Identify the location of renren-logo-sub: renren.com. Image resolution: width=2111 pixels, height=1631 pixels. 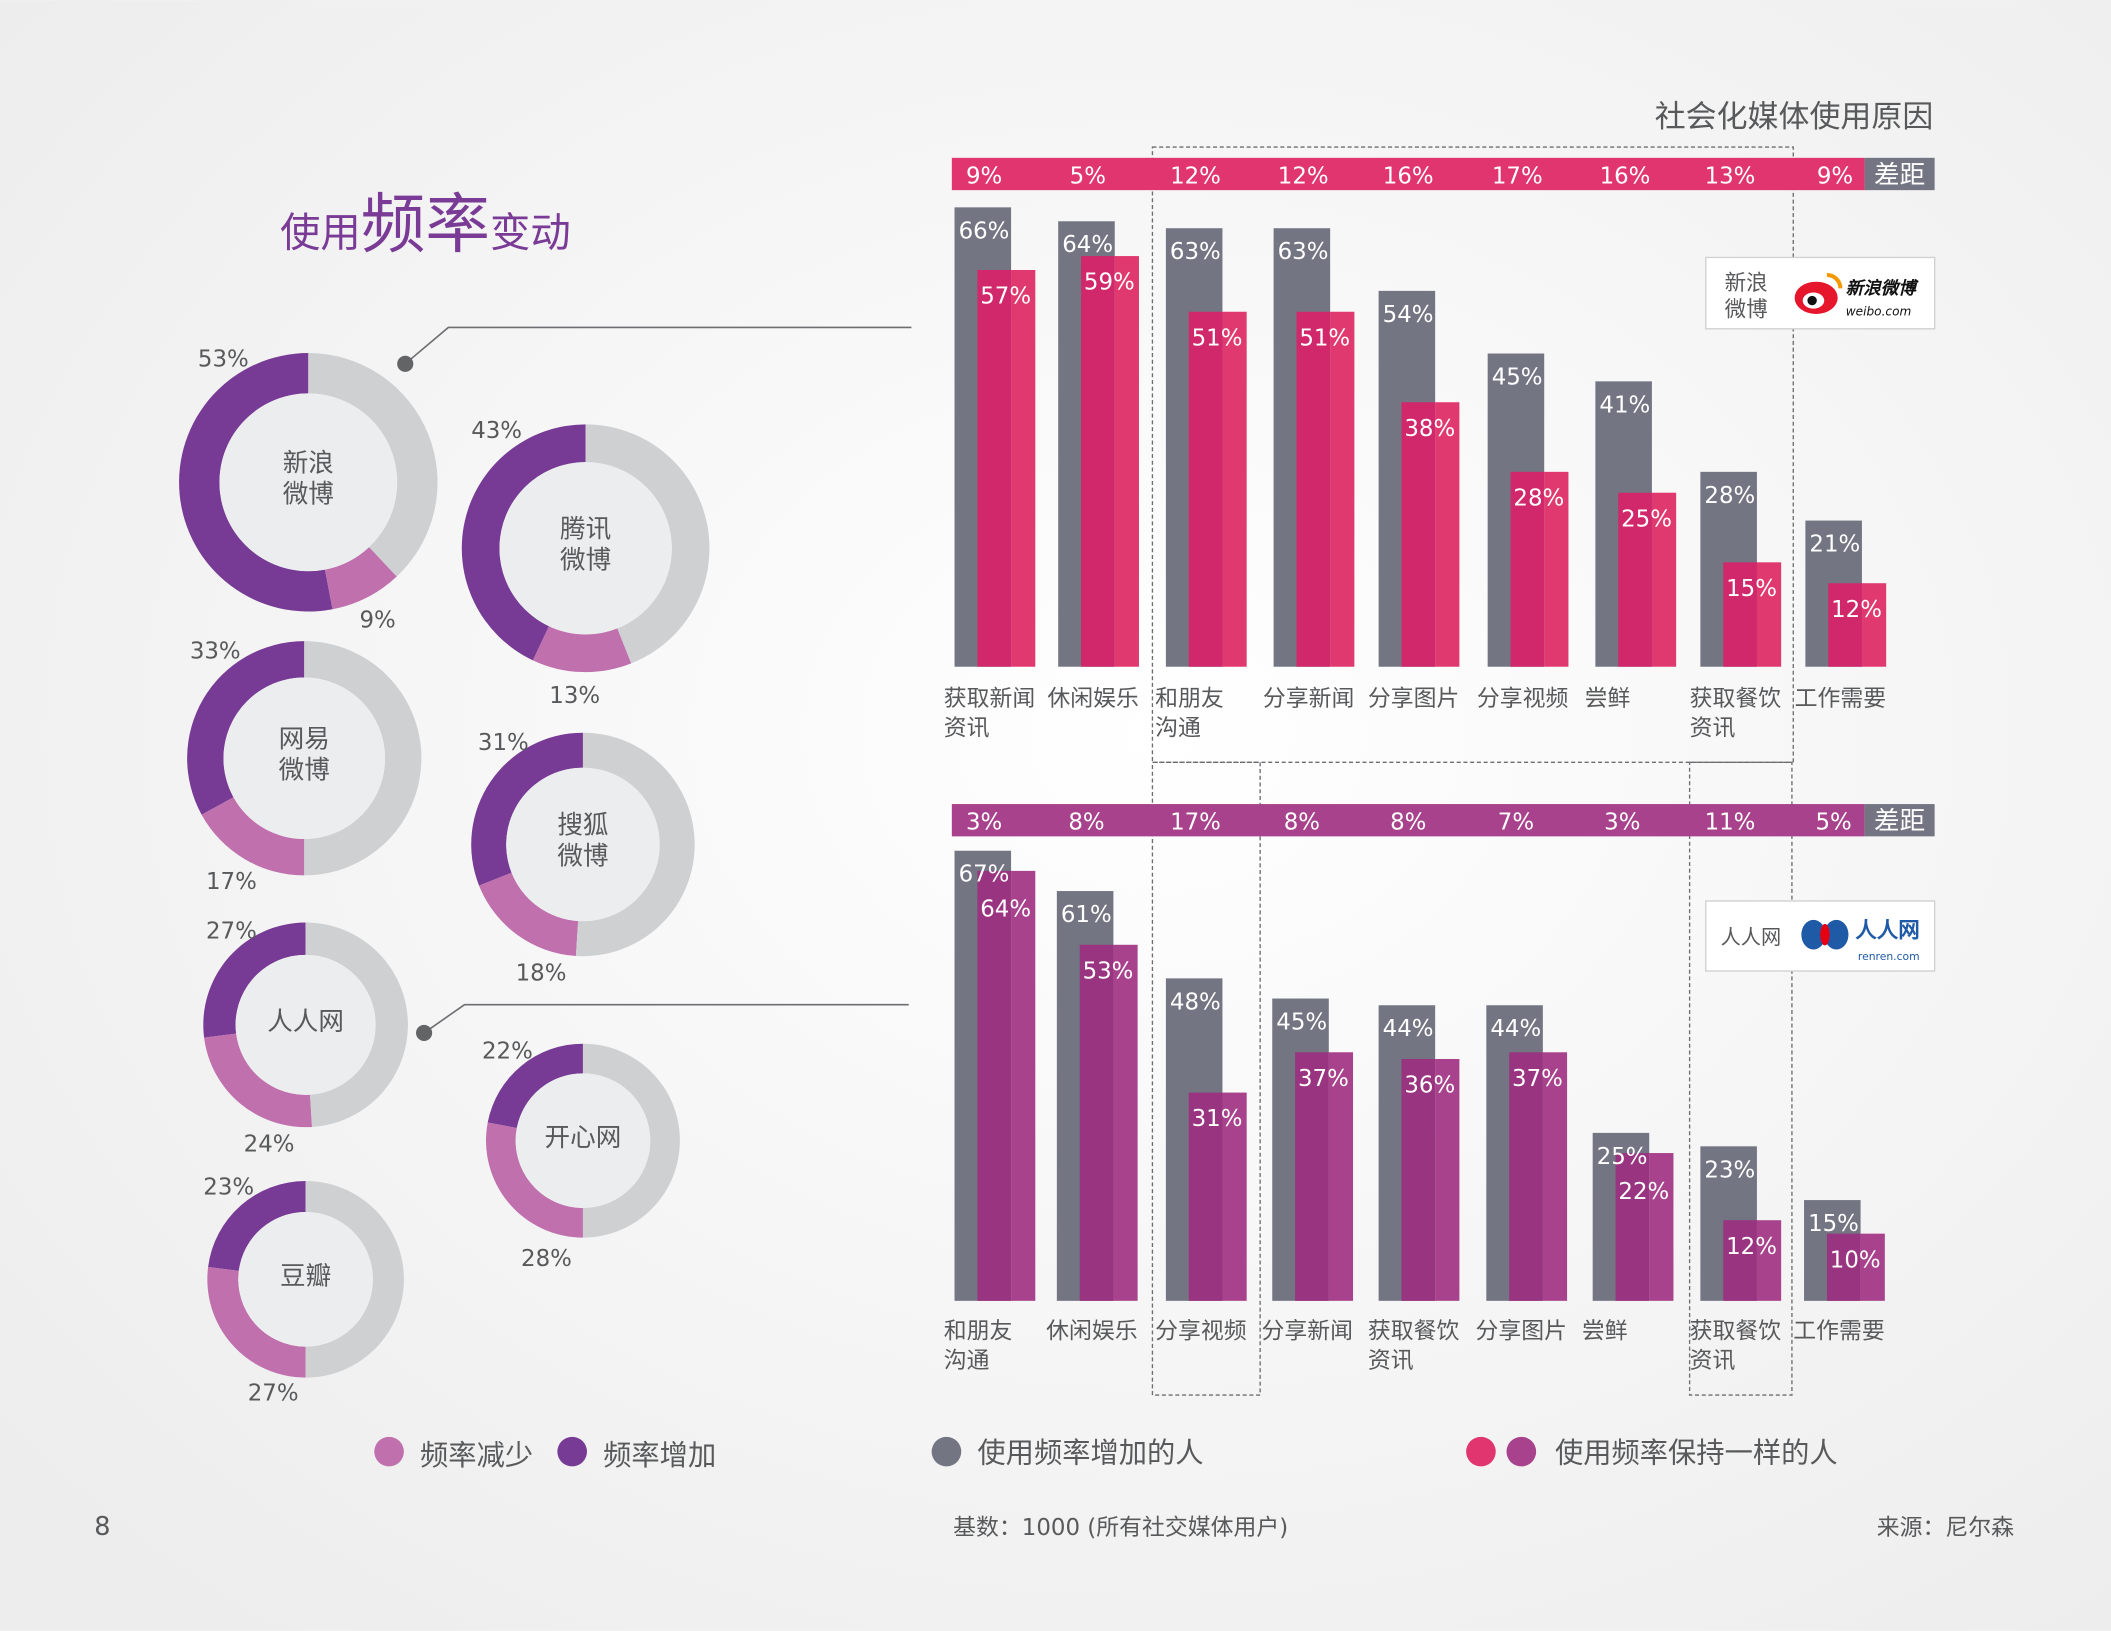
(1889, 956).